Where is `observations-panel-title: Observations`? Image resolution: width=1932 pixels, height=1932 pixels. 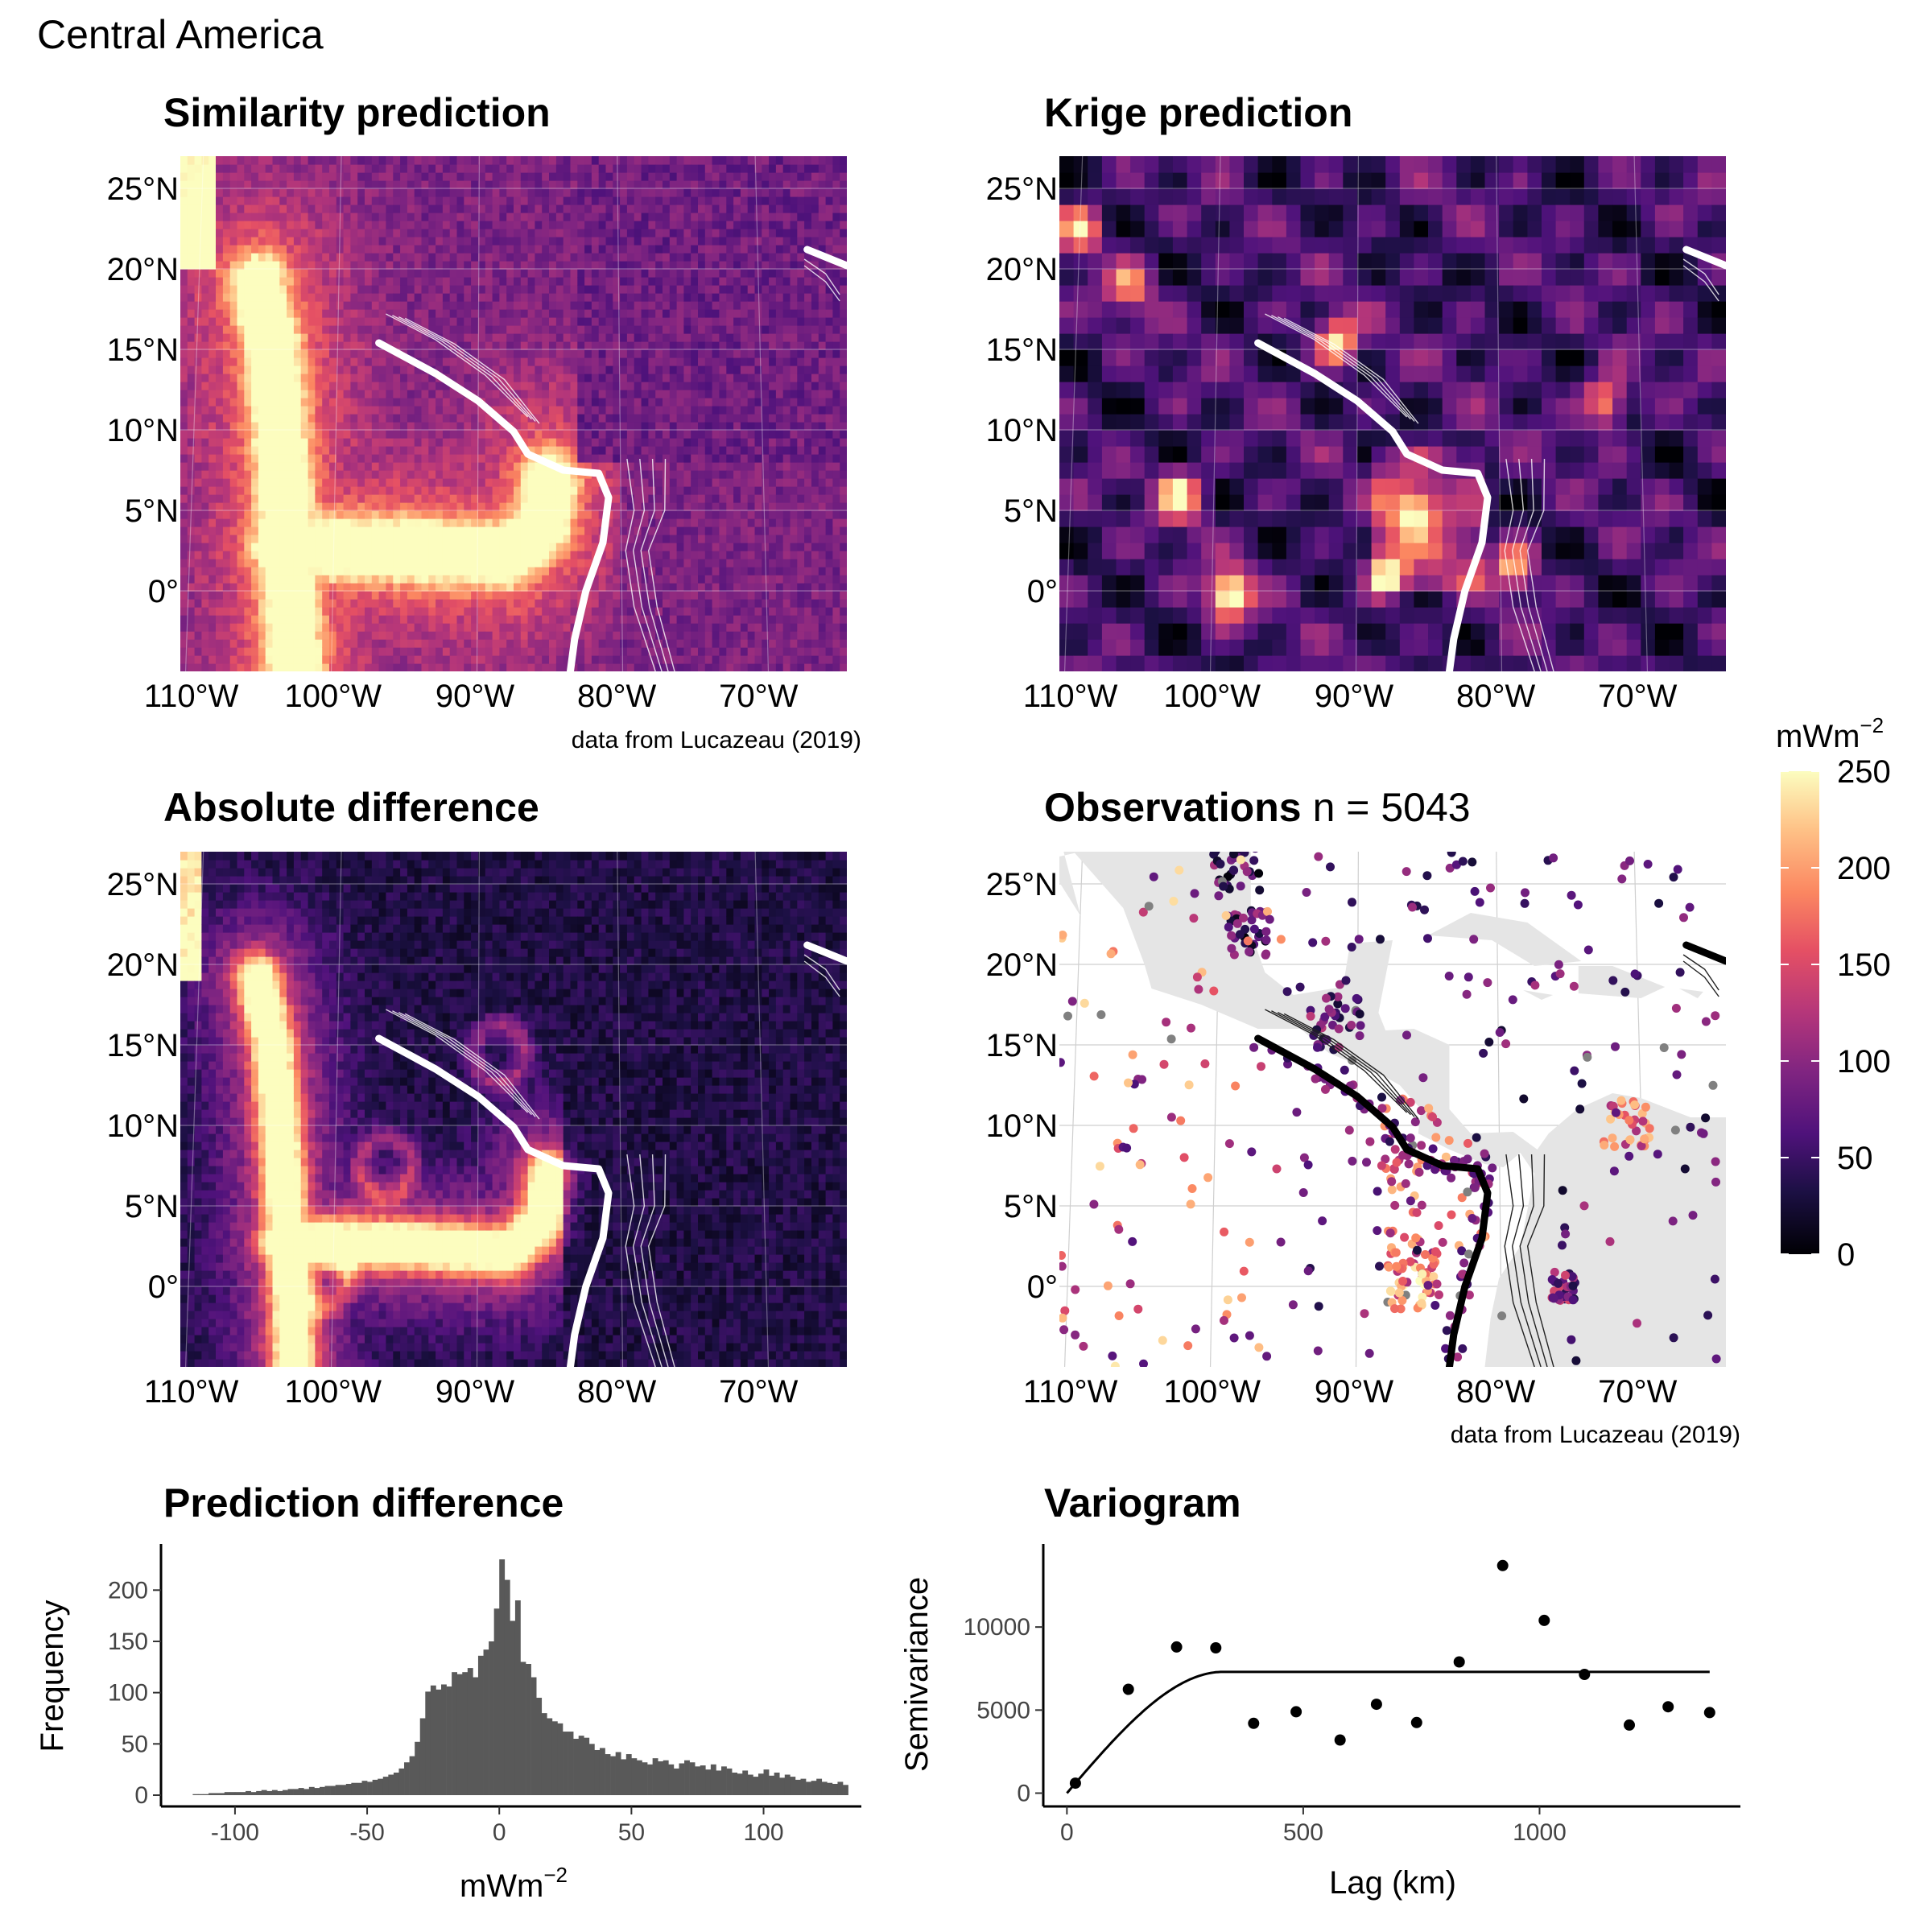 observations-panel-title: Observations is located at coordinates (1173, 807).